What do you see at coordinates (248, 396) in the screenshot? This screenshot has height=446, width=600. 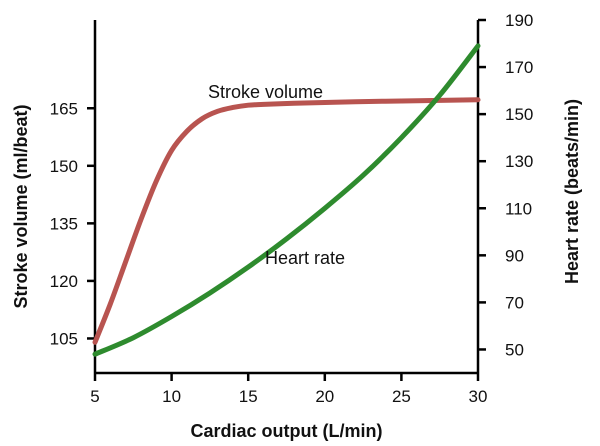 I see `x-tick-label: 15` at bounding box center [248, 396].